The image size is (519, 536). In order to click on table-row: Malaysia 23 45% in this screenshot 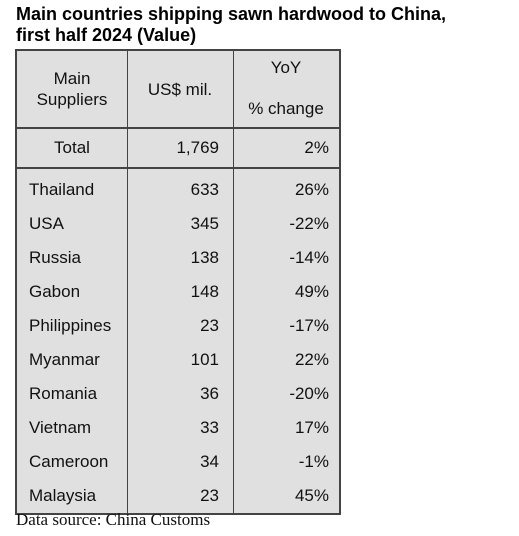, I will do `click(178, 496)`.